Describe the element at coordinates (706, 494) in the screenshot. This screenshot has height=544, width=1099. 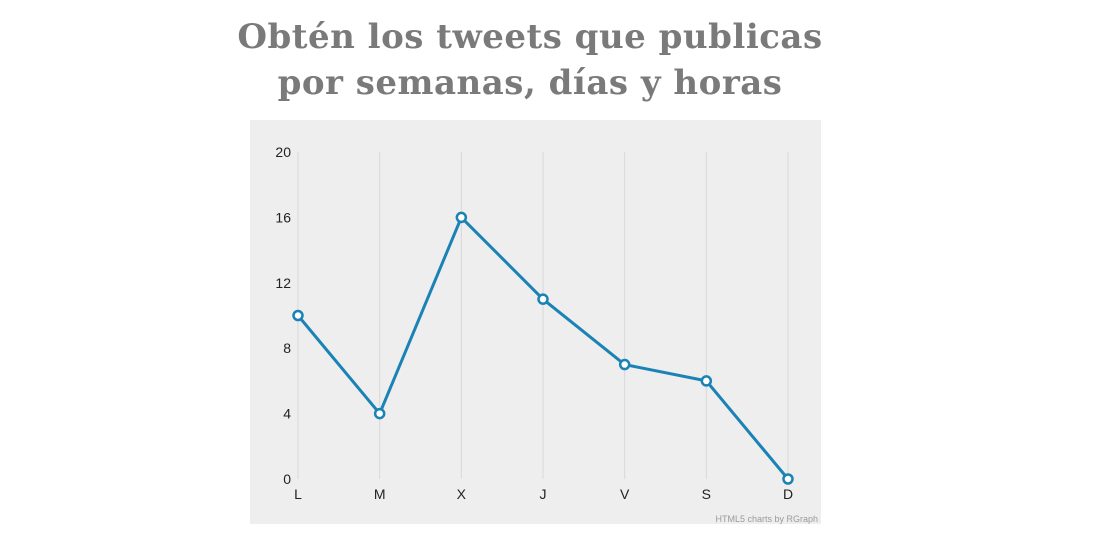
I see `x-tick-label: S` at that location.